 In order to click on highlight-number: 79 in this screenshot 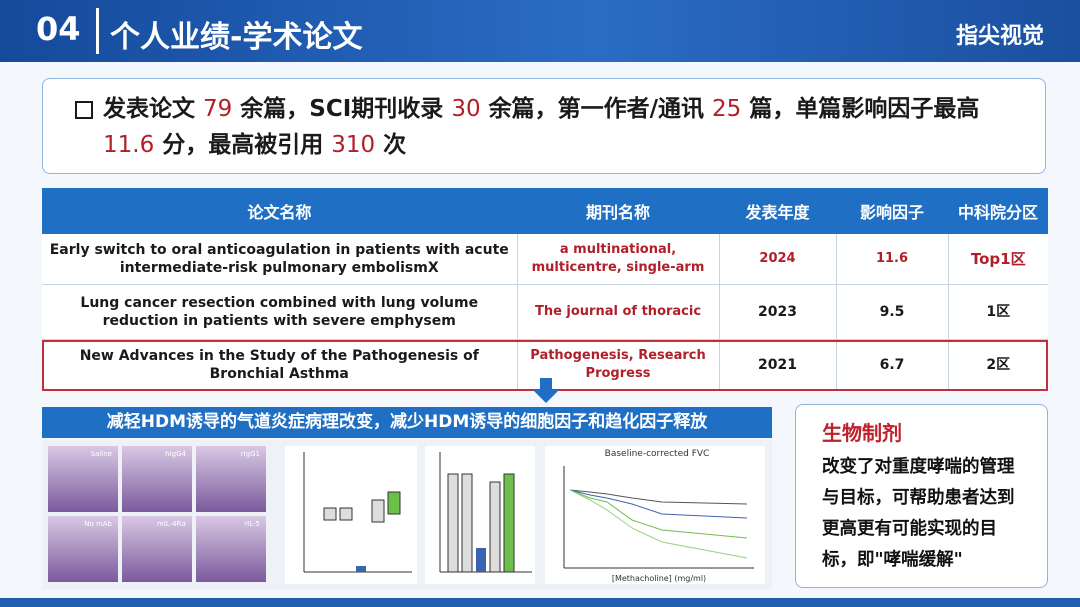, I will do `click(218, 109)`.